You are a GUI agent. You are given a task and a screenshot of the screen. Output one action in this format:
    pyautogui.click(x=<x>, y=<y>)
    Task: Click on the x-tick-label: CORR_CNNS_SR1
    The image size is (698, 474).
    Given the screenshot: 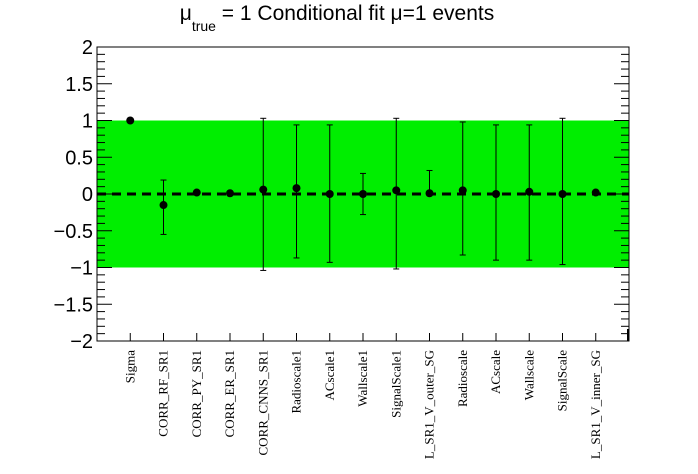 What is the action you would take?
    pyautogui.click(x=262, y=402)
    